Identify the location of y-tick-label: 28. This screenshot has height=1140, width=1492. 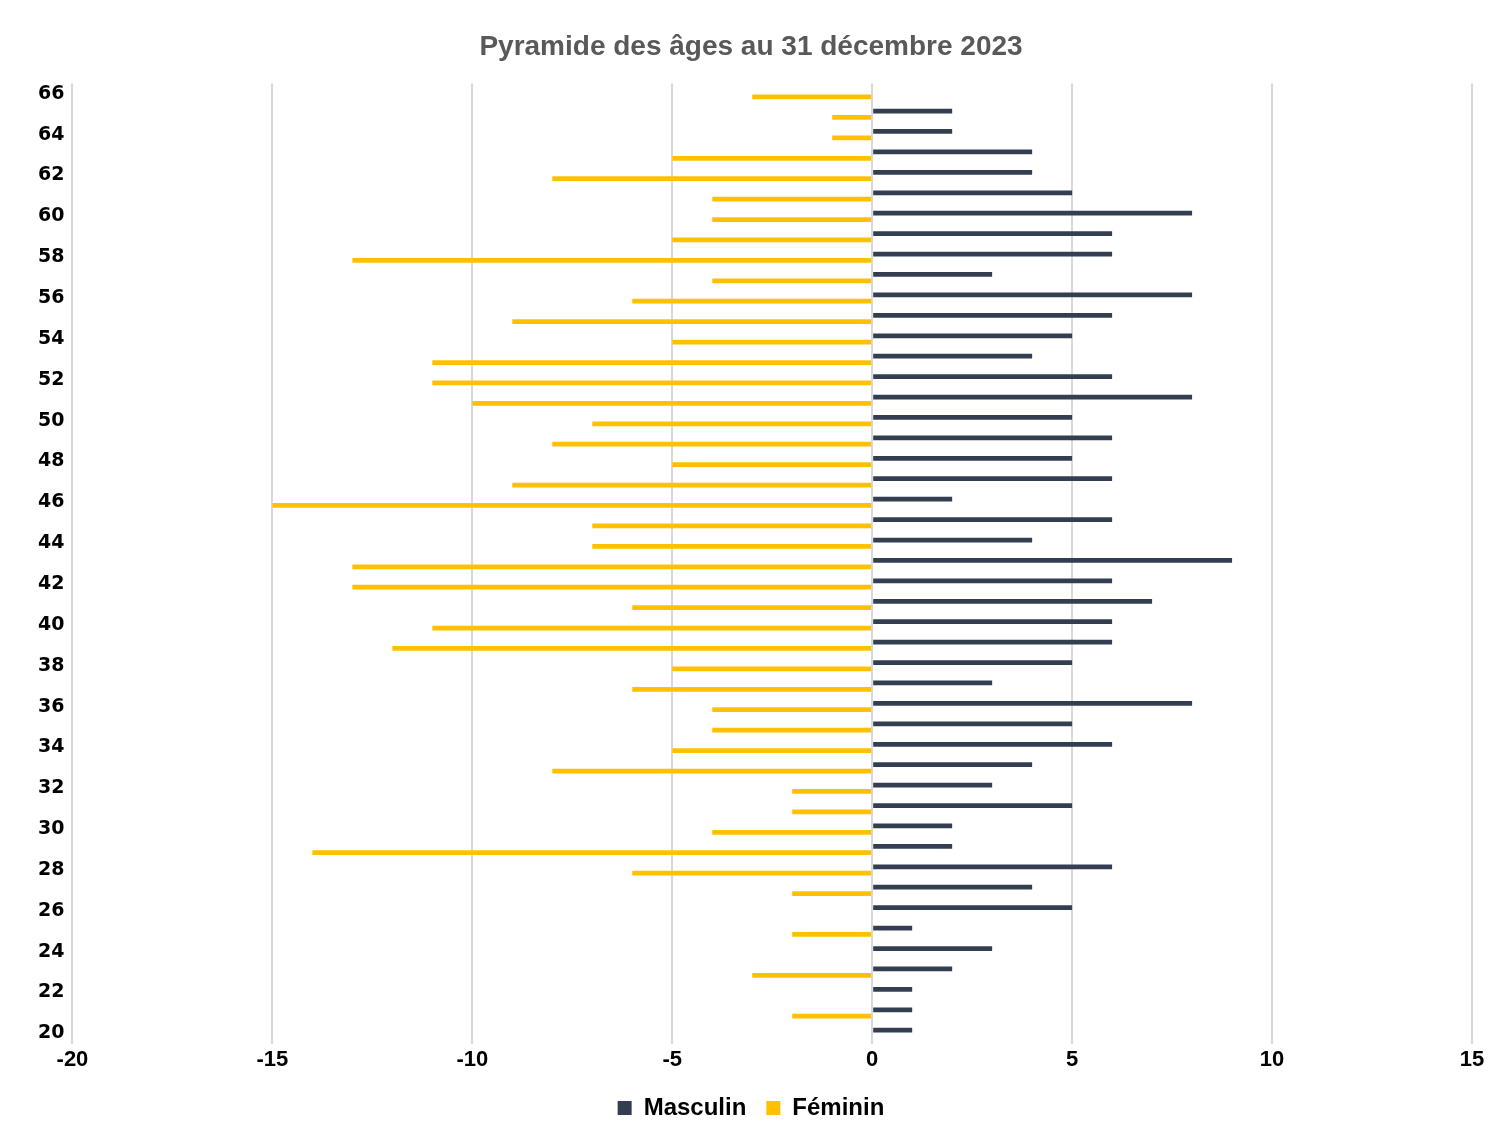
(51, 867).